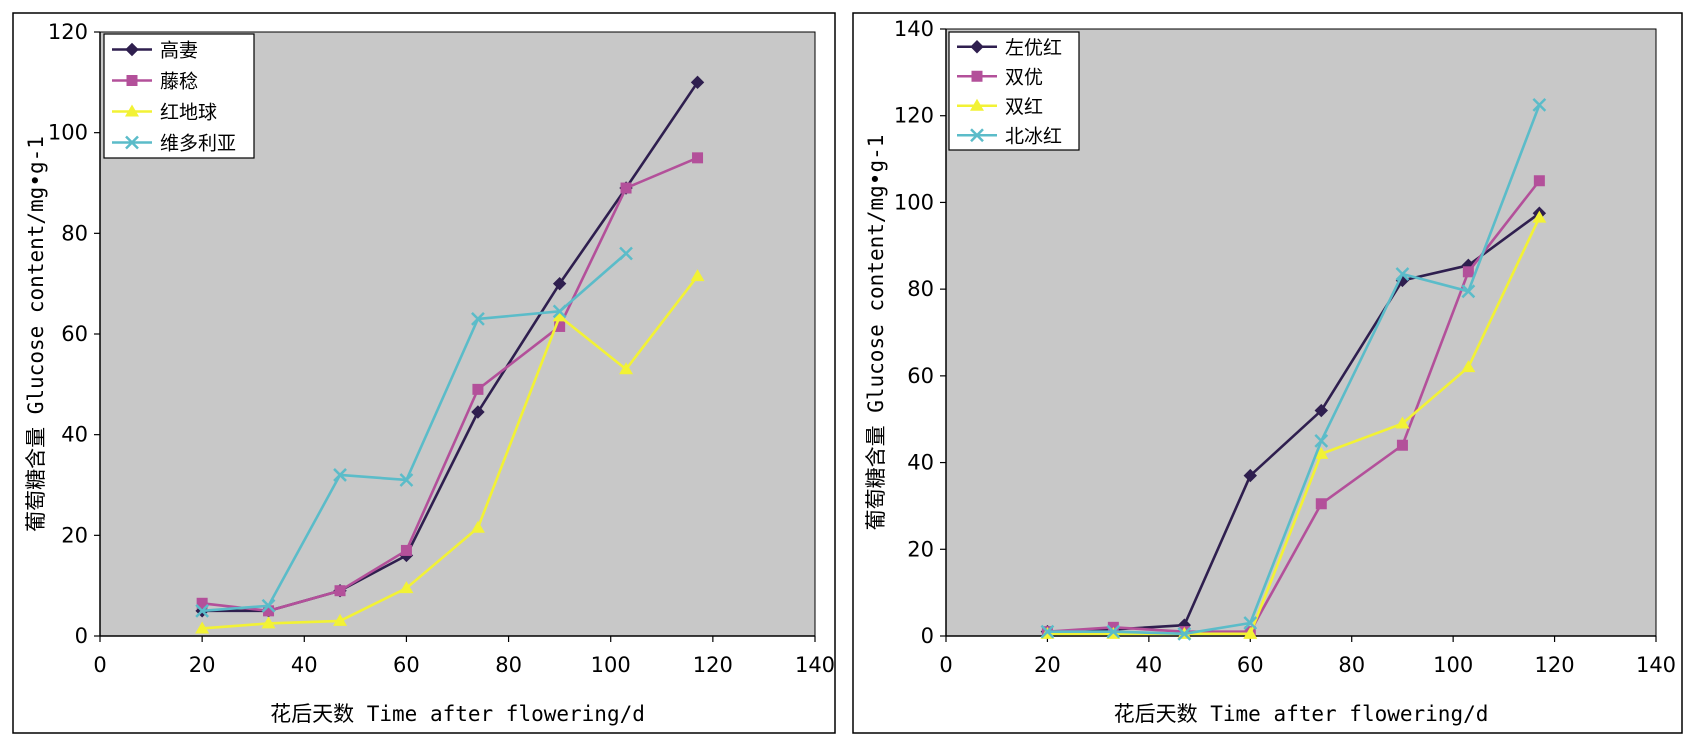 Image resolution: width=1687 pixels, height=740 pixels. I want to click on legend-label: 北冰红, so click(1033, 136).